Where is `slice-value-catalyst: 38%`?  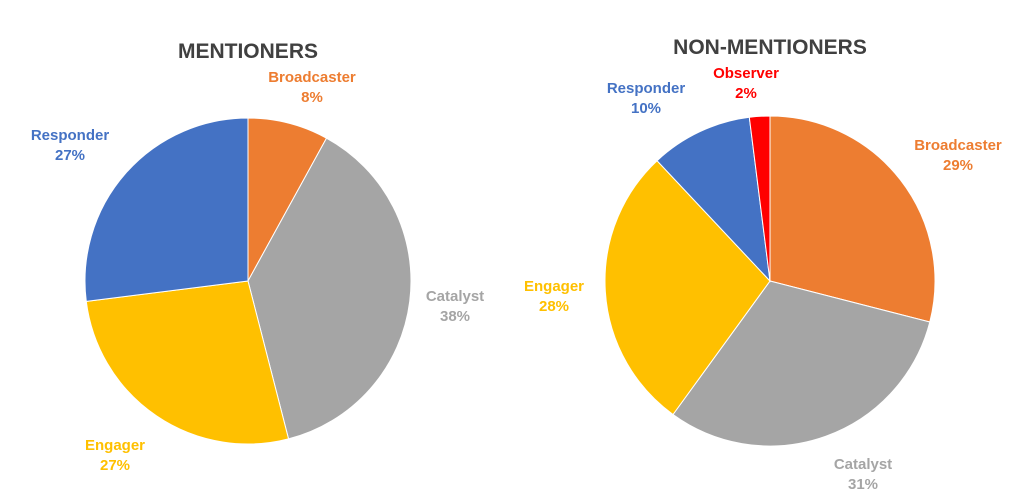 slice-value-catalyst: 38% is located at coordinates (455, 316).